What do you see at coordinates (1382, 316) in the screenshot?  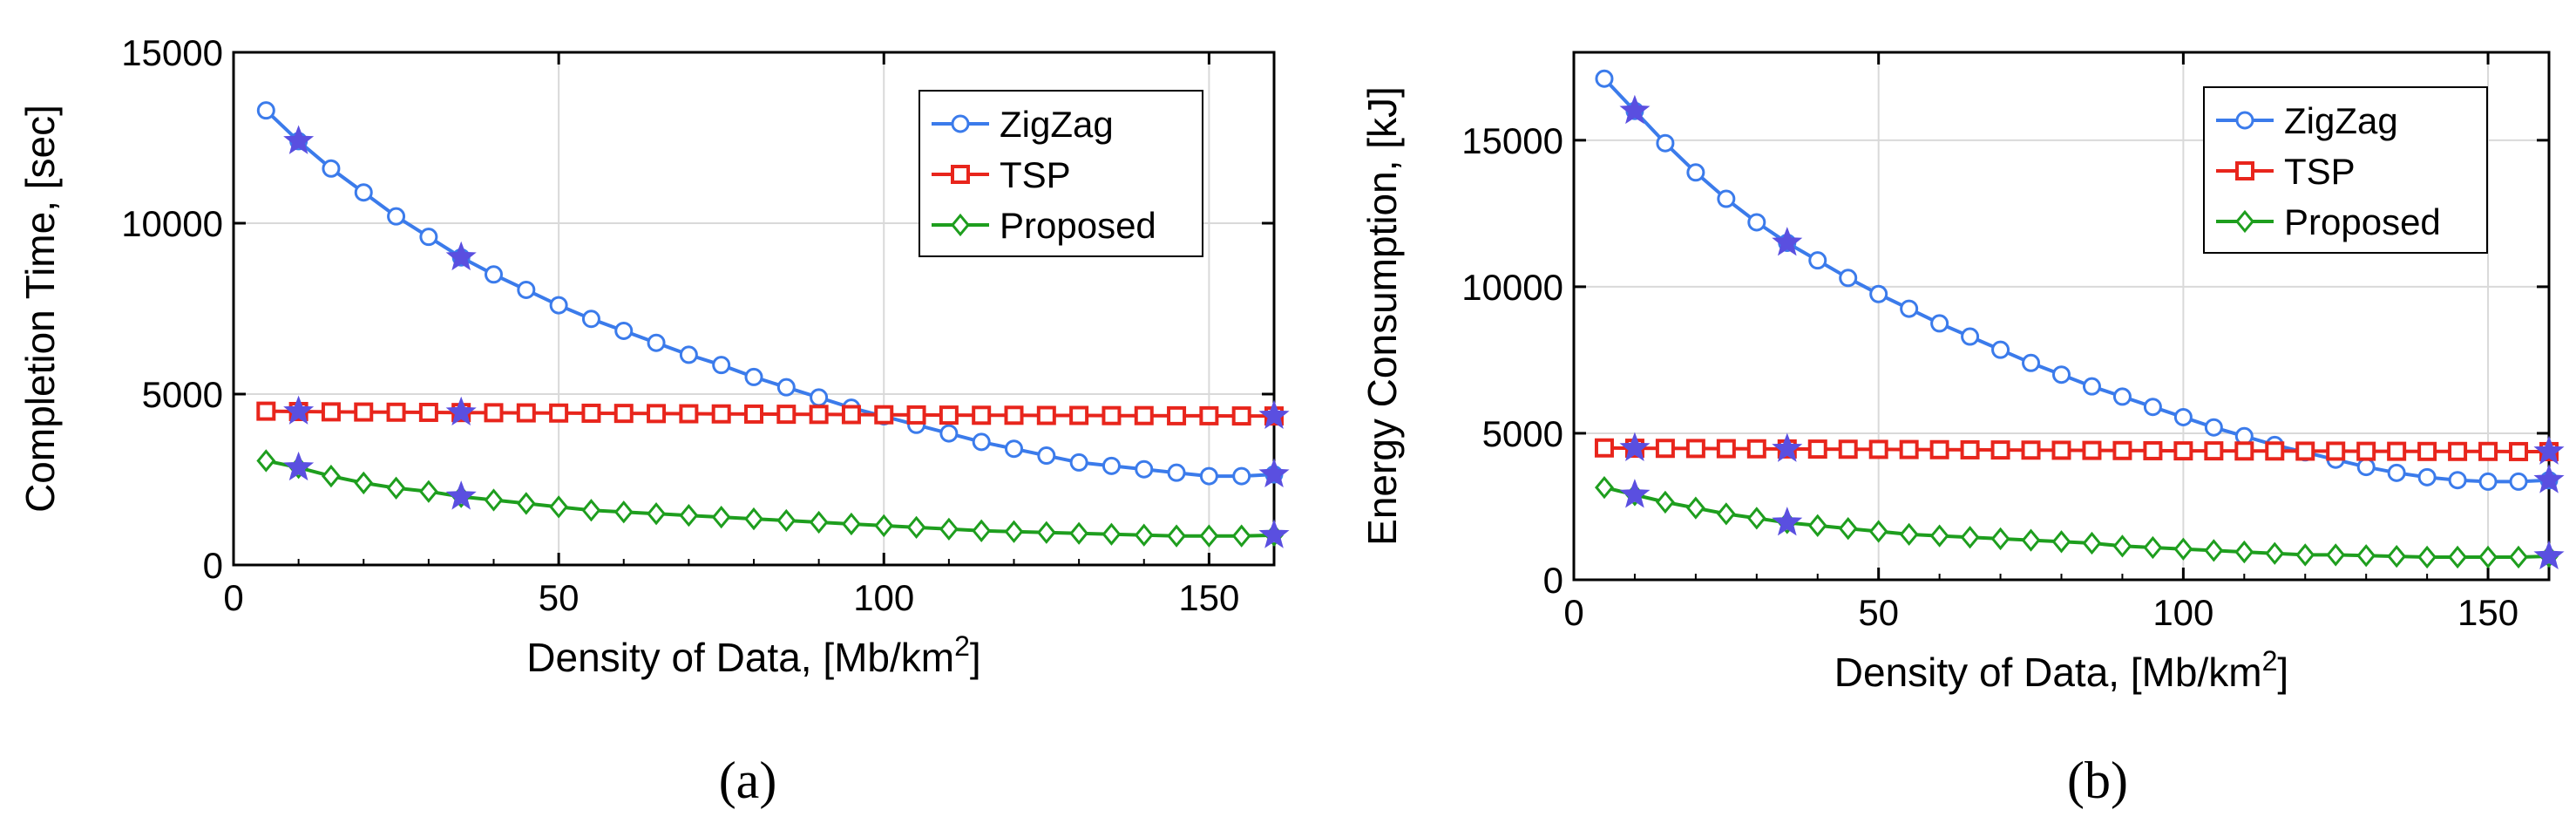 I see `y-axis-title: Energy Consumption, [kJ]` at bounding box center [1382, 316].